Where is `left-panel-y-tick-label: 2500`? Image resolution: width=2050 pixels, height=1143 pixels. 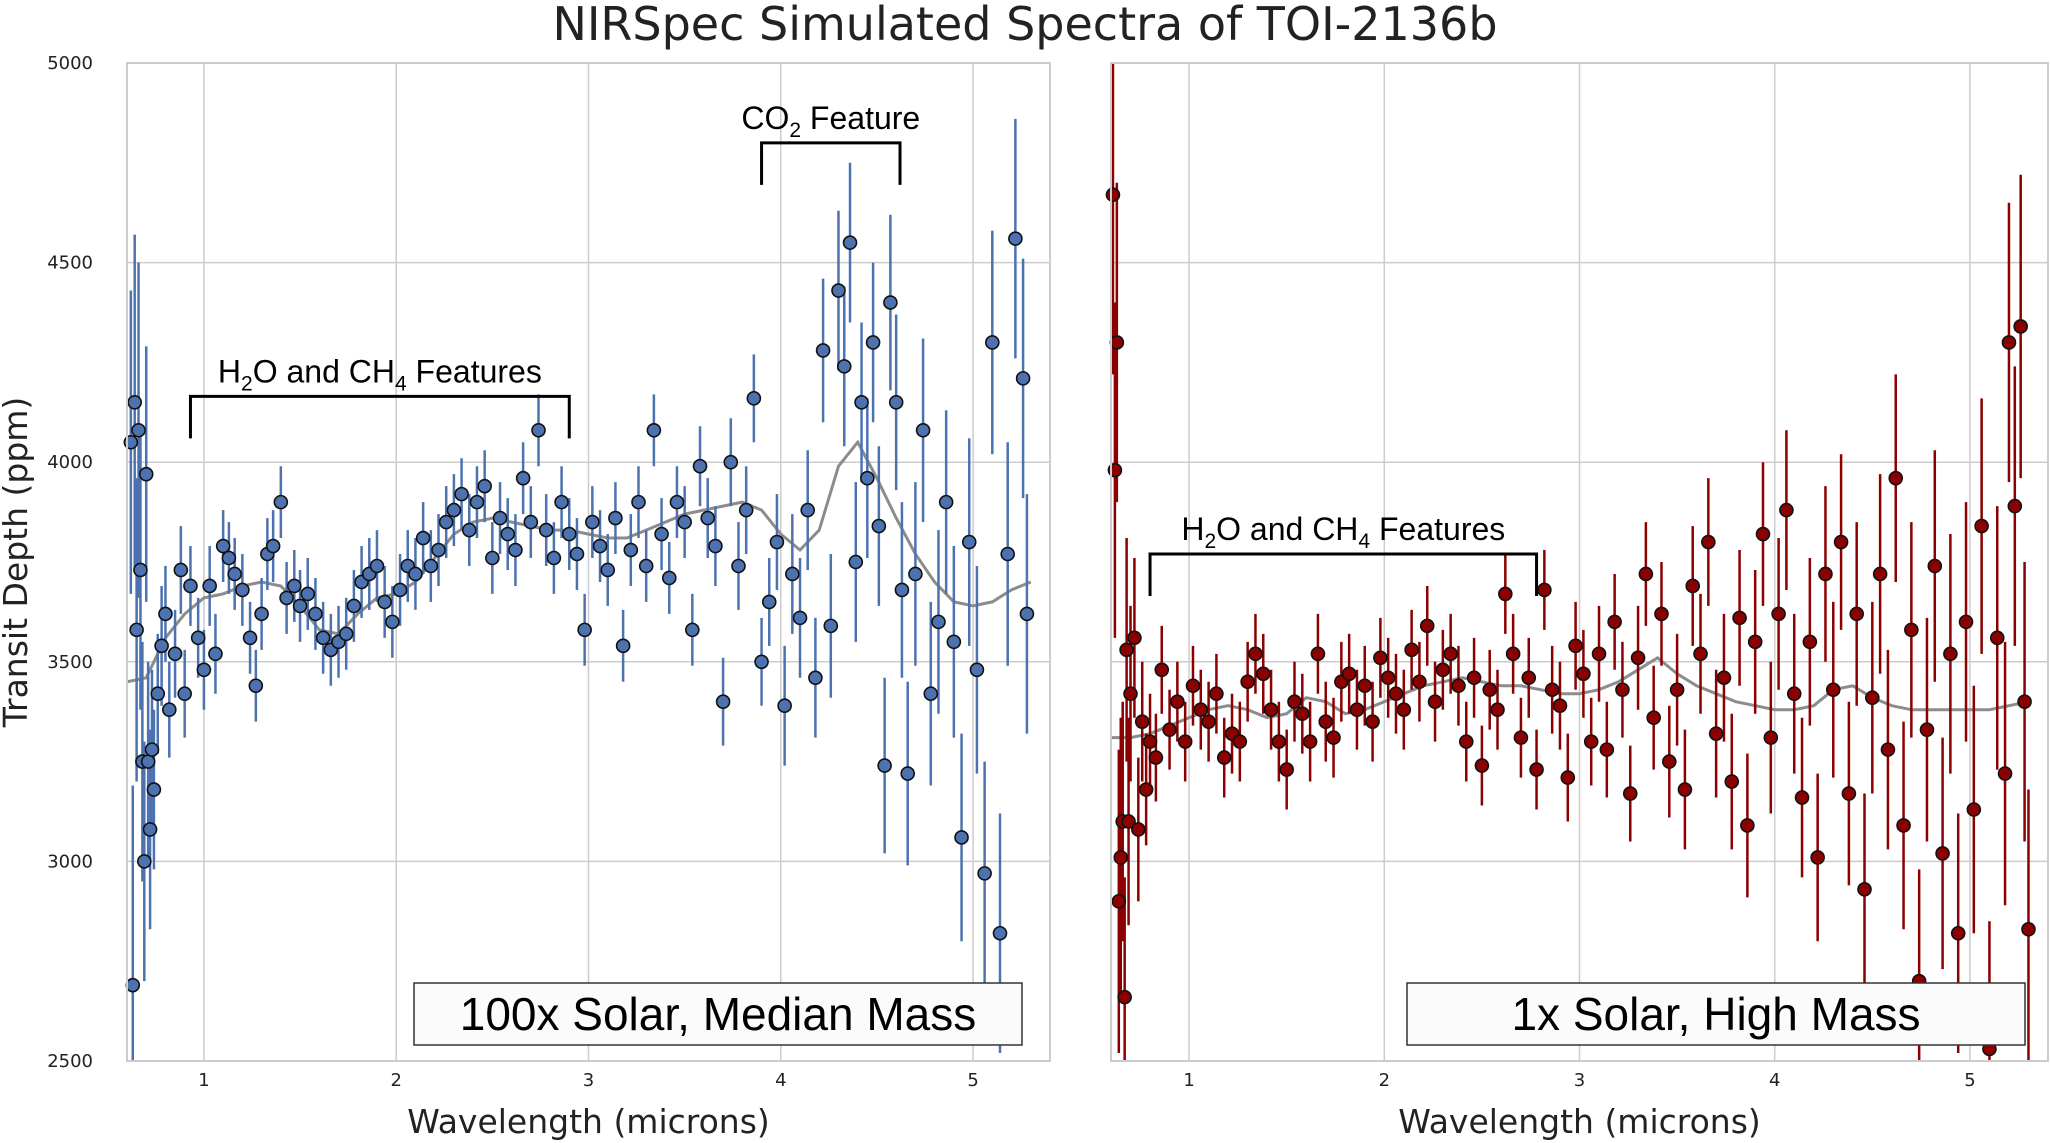 left-panel-y-tick-label: 2500 is located at coordinates (70, 1061).